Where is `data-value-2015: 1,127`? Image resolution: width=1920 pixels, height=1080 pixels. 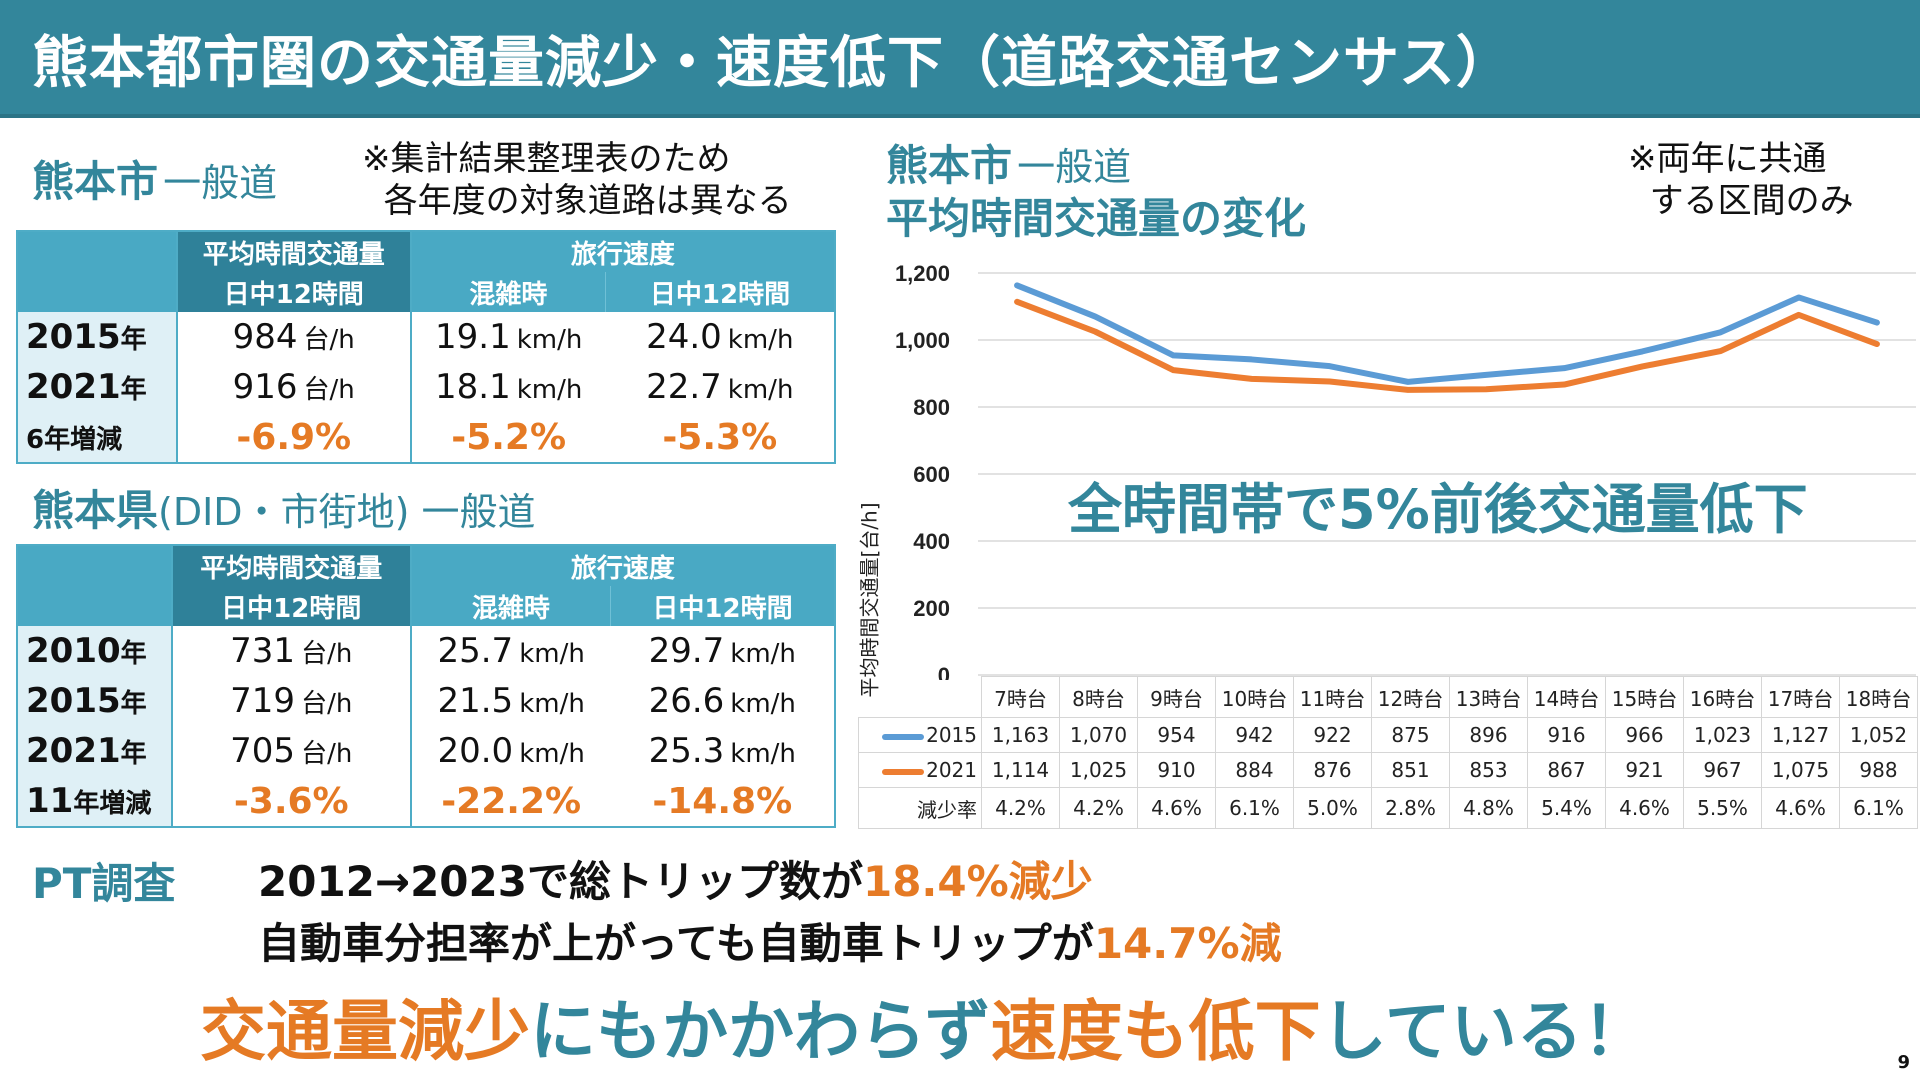
data-value-2015: 1,127 is located at coordinates (1800, 735).